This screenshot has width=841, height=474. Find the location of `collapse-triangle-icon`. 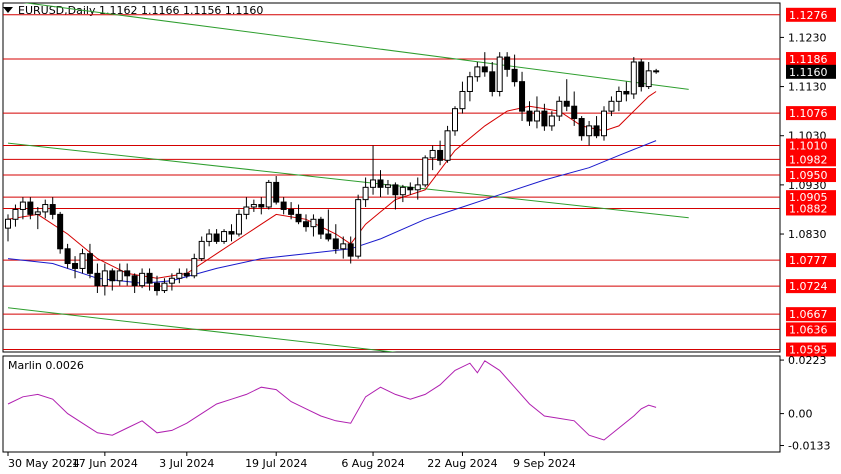

collapse-triangle-icon is located at coordinates (8, 10).